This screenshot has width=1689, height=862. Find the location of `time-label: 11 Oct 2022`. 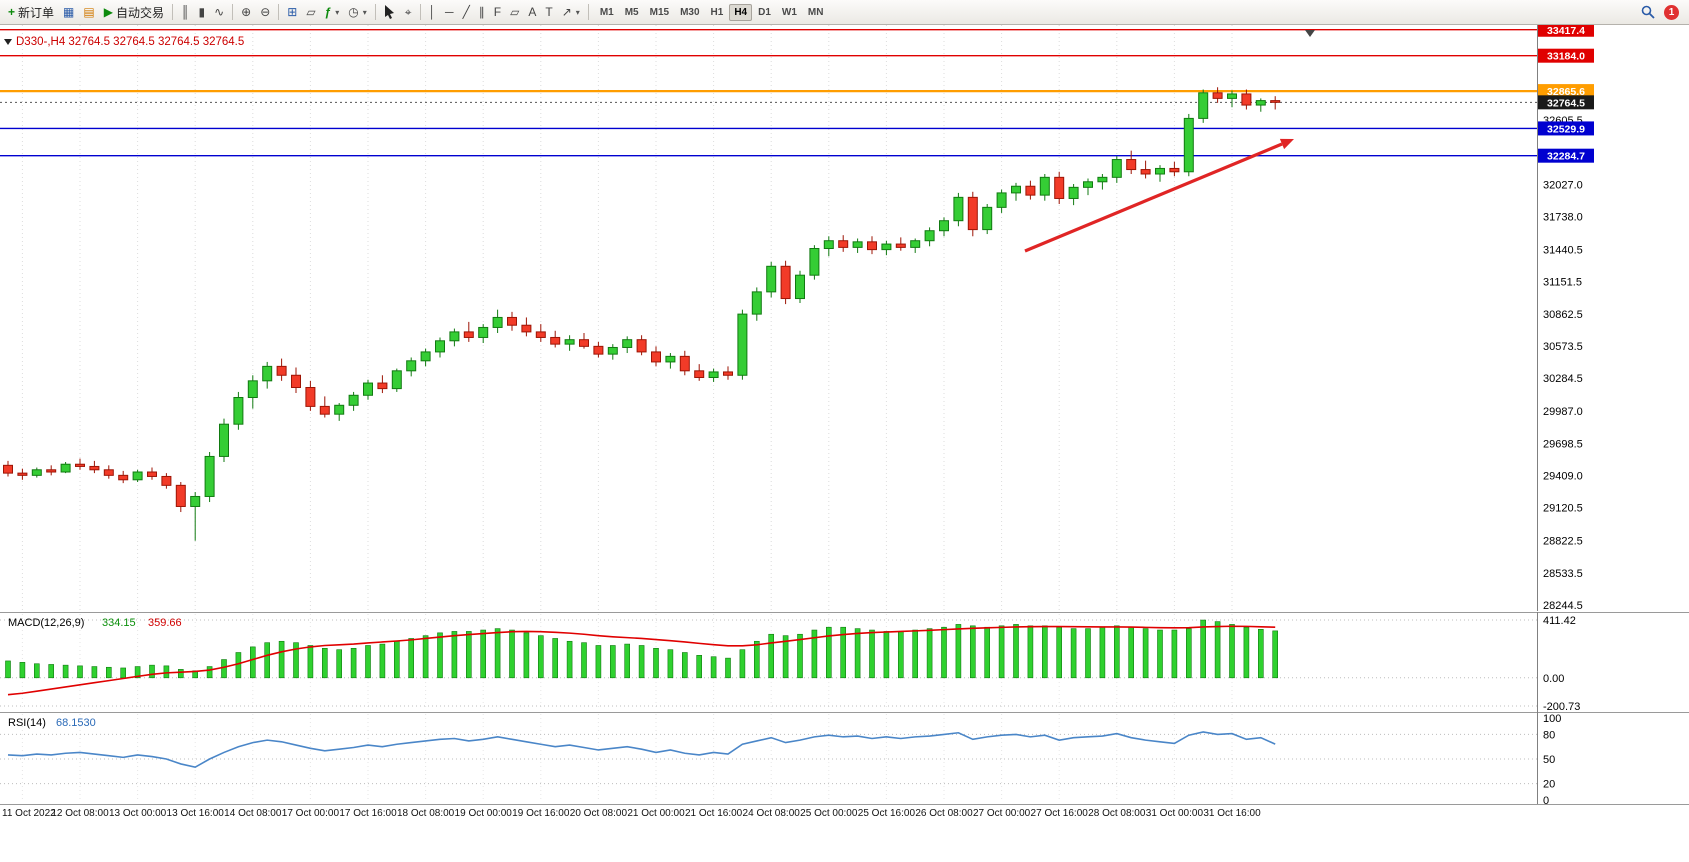

time-label: 11 Oct 2022 is located at coordinates (29, 813).